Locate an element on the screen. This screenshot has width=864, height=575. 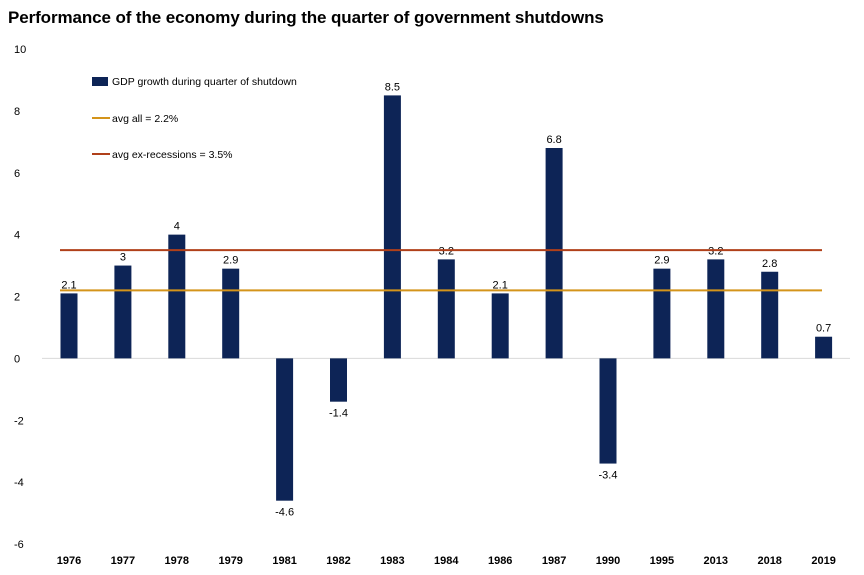
x-tick-label: 1977 is located at coordinates (123, 561).